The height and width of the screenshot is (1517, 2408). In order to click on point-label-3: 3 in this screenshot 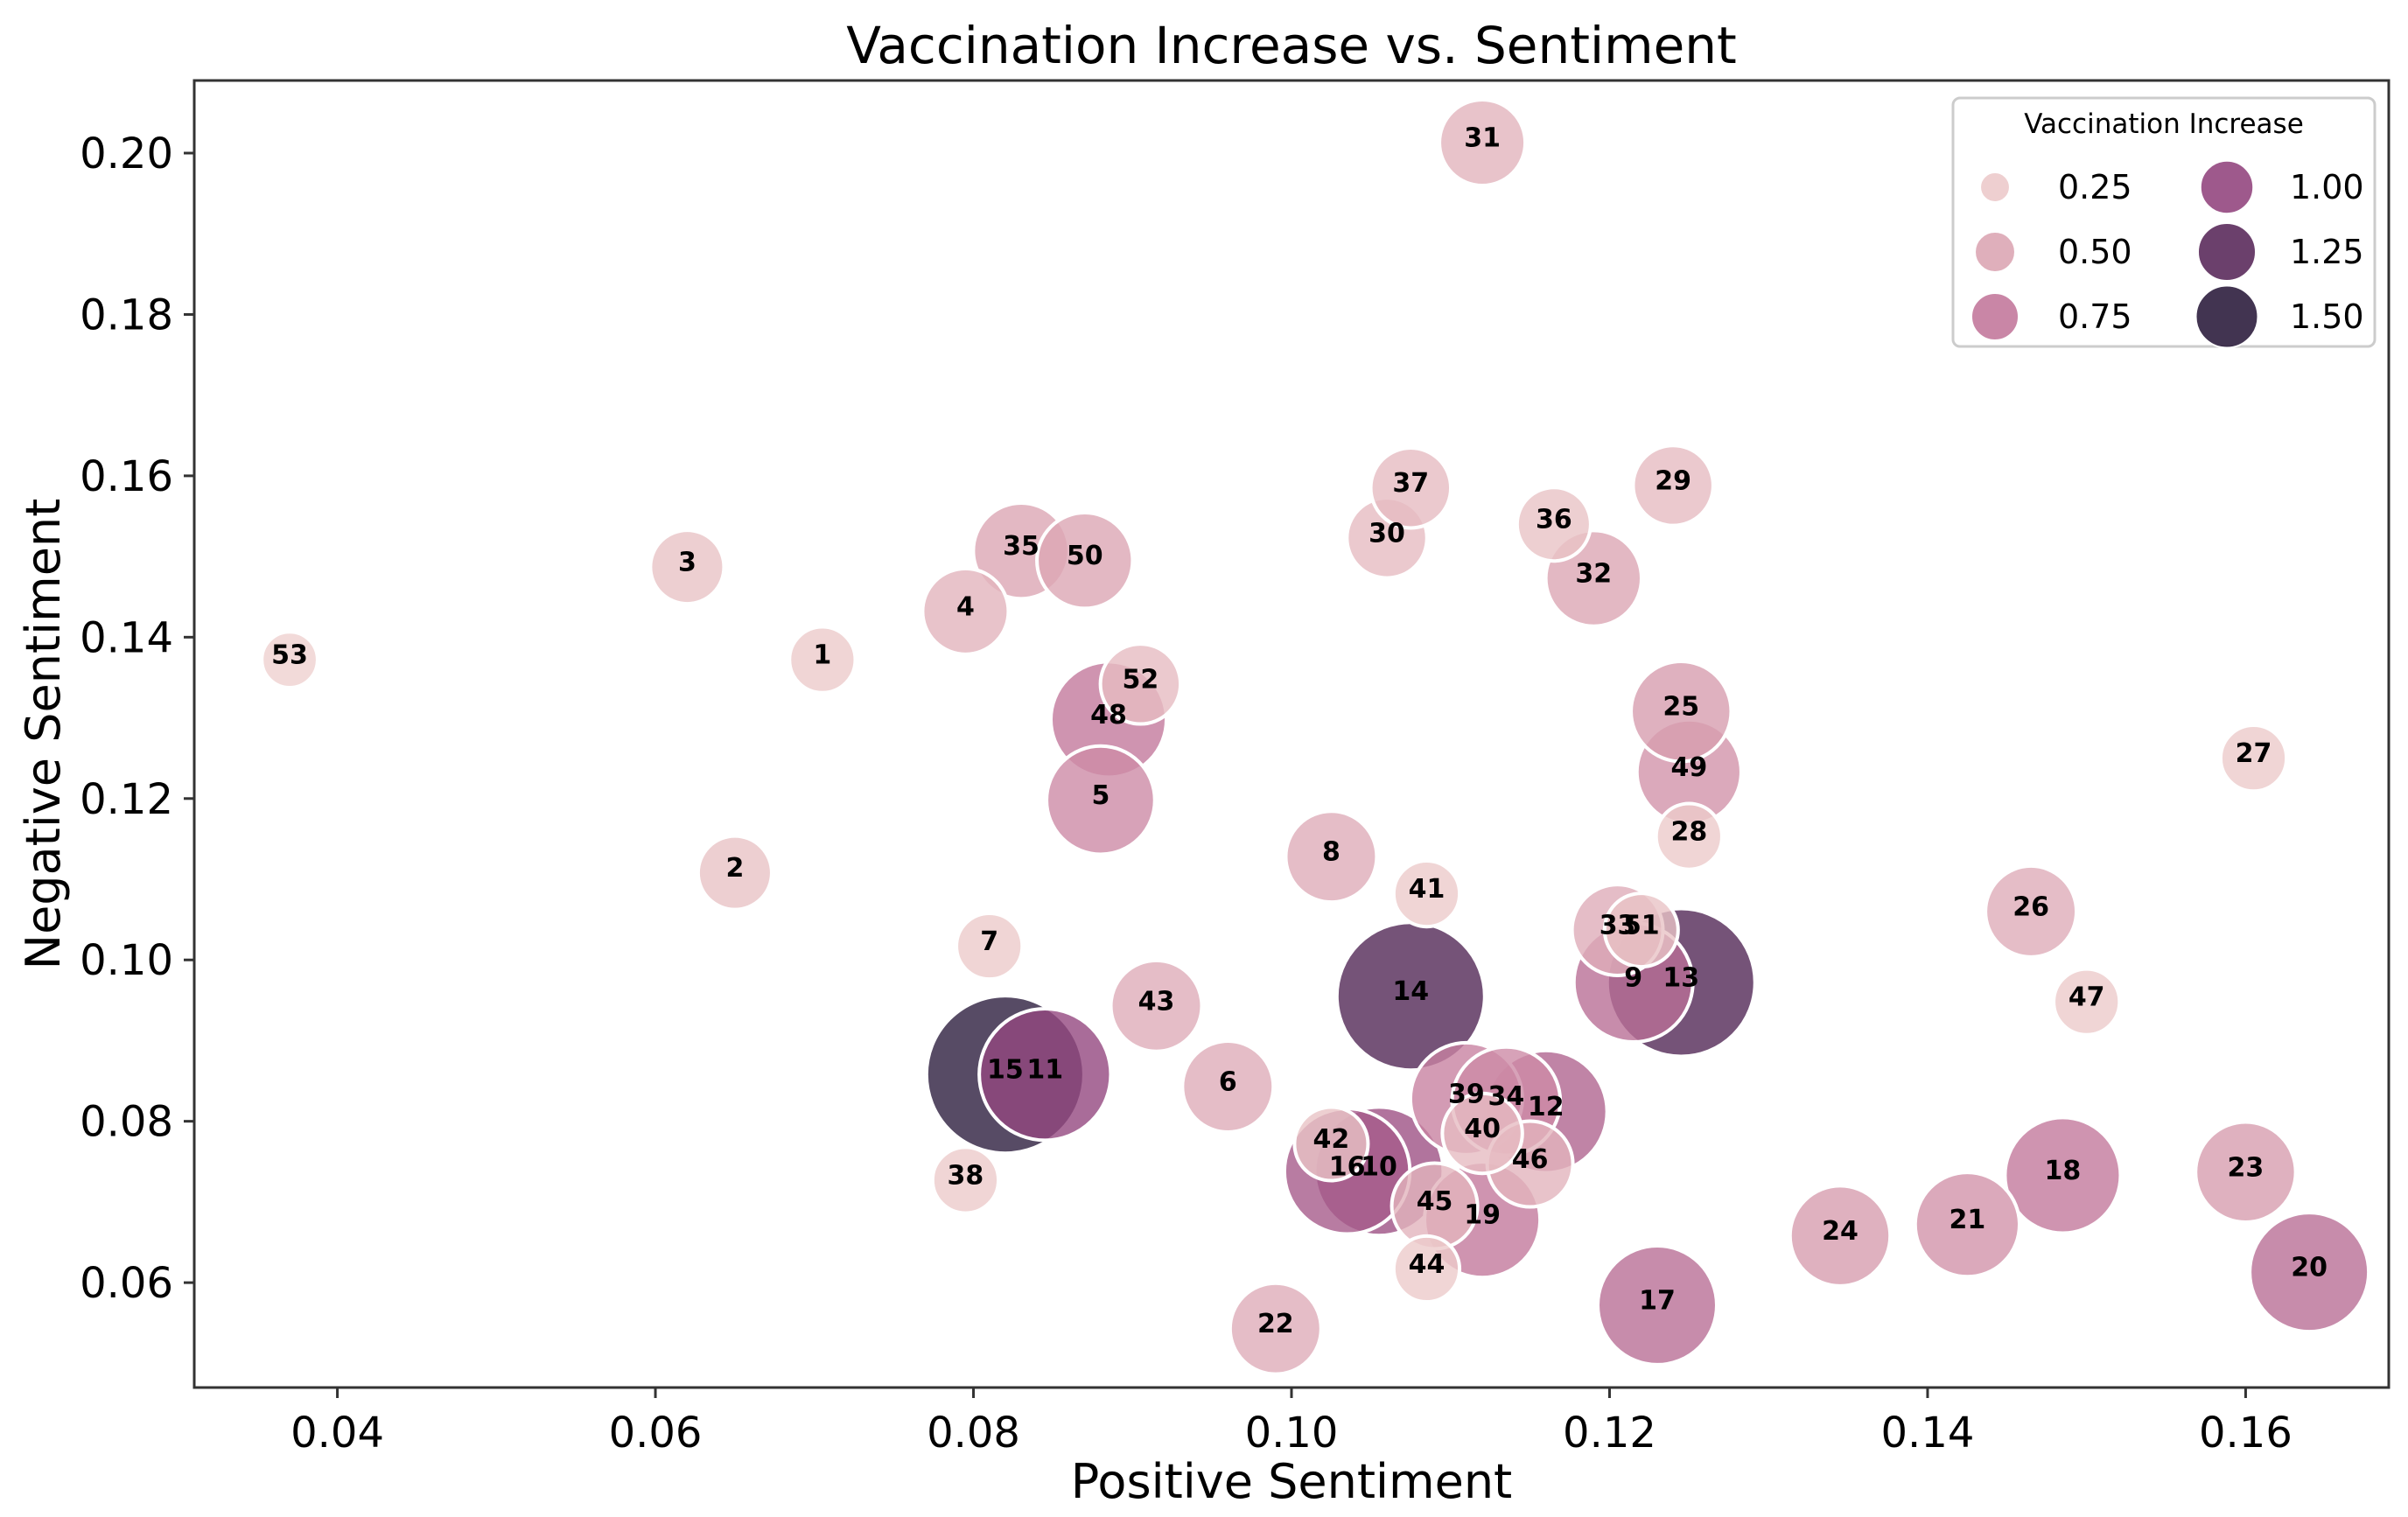, I will do `click(687, 563)`.